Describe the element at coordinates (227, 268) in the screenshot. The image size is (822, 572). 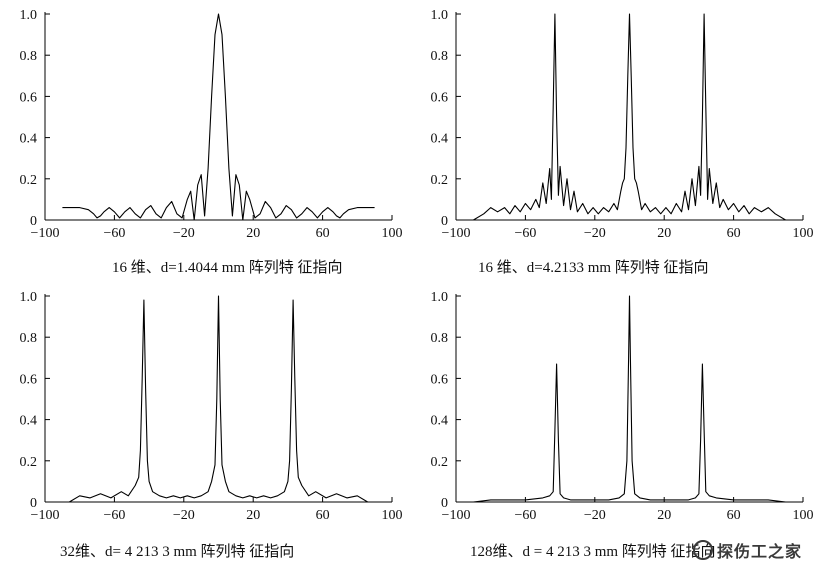
I see `chart-caption-1: 16 维、d=1.4044 mm 阵列特 征指向` at that location.